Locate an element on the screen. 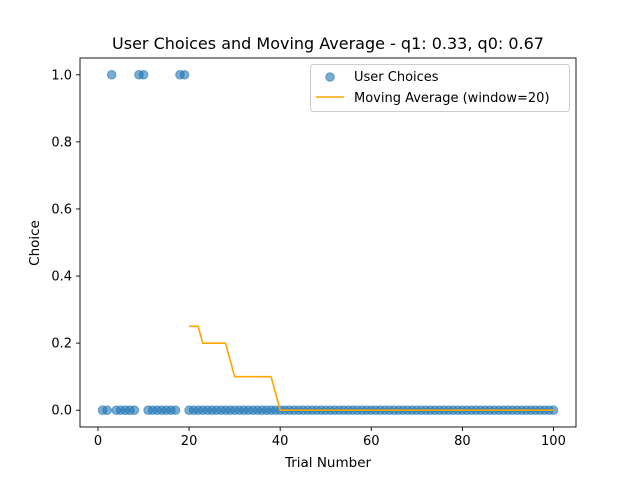 Image resolution: width=640 pixels, height=480 pixels. y-tick-label: 1.0 is located at coordinates (61, 75).